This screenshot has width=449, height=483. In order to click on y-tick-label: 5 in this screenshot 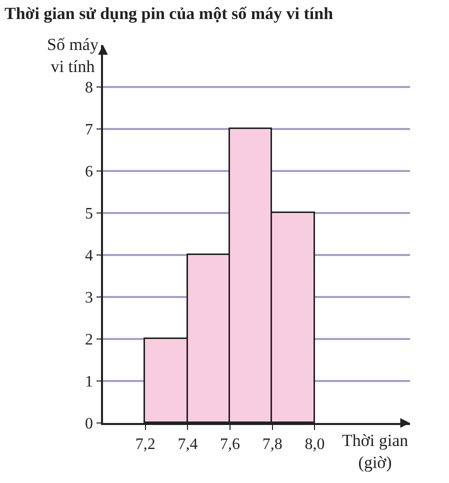, I will do `click(89, 214)`.